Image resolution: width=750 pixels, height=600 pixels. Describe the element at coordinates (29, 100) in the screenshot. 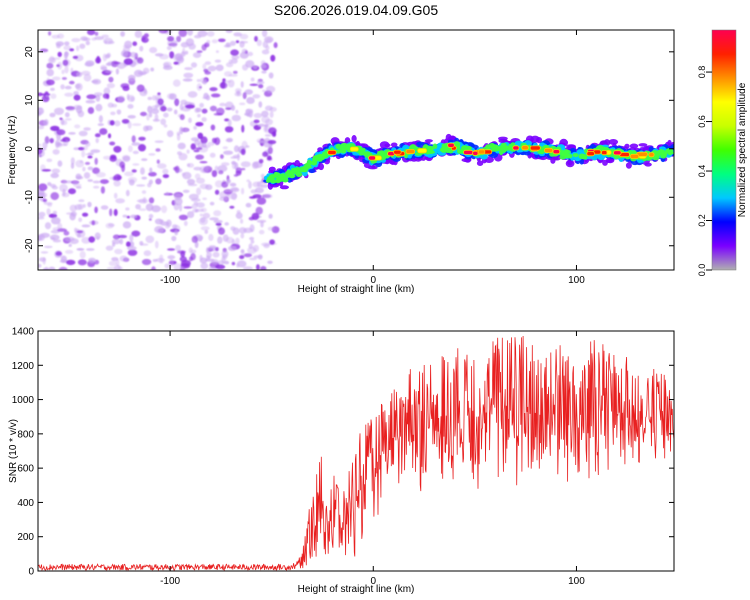

I see `y-tick-label: 10` at that location.